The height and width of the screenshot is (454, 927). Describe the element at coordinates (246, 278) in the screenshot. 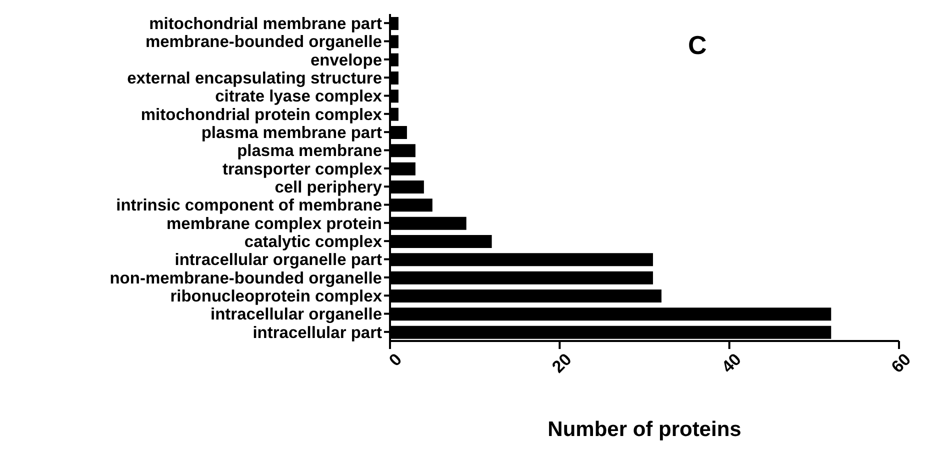

I see `y-tick-label: non-membrane-bounded organelle` at that location.